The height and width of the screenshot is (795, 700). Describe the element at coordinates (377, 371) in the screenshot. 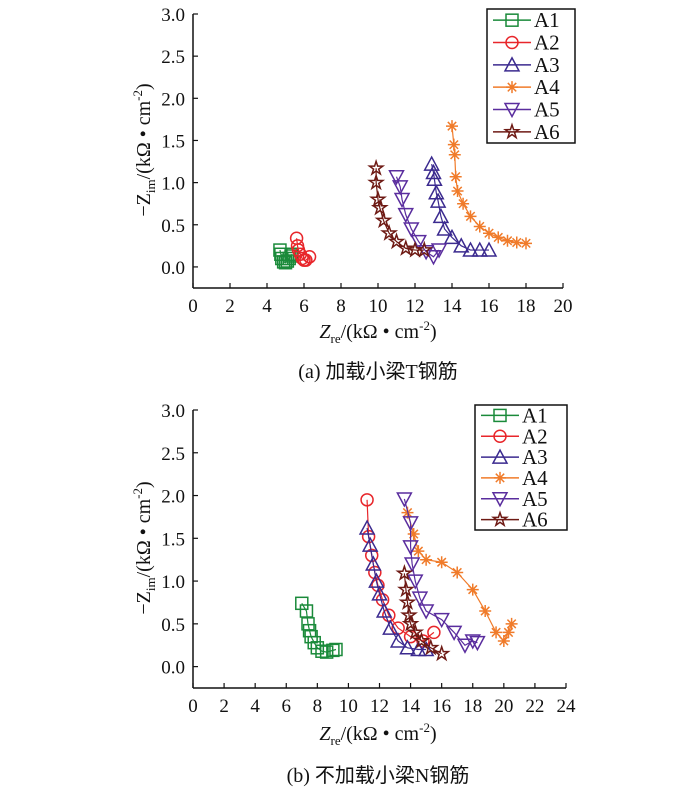

I see `chart-a-caption: (a) 加载小梁T钢筋` at that location.